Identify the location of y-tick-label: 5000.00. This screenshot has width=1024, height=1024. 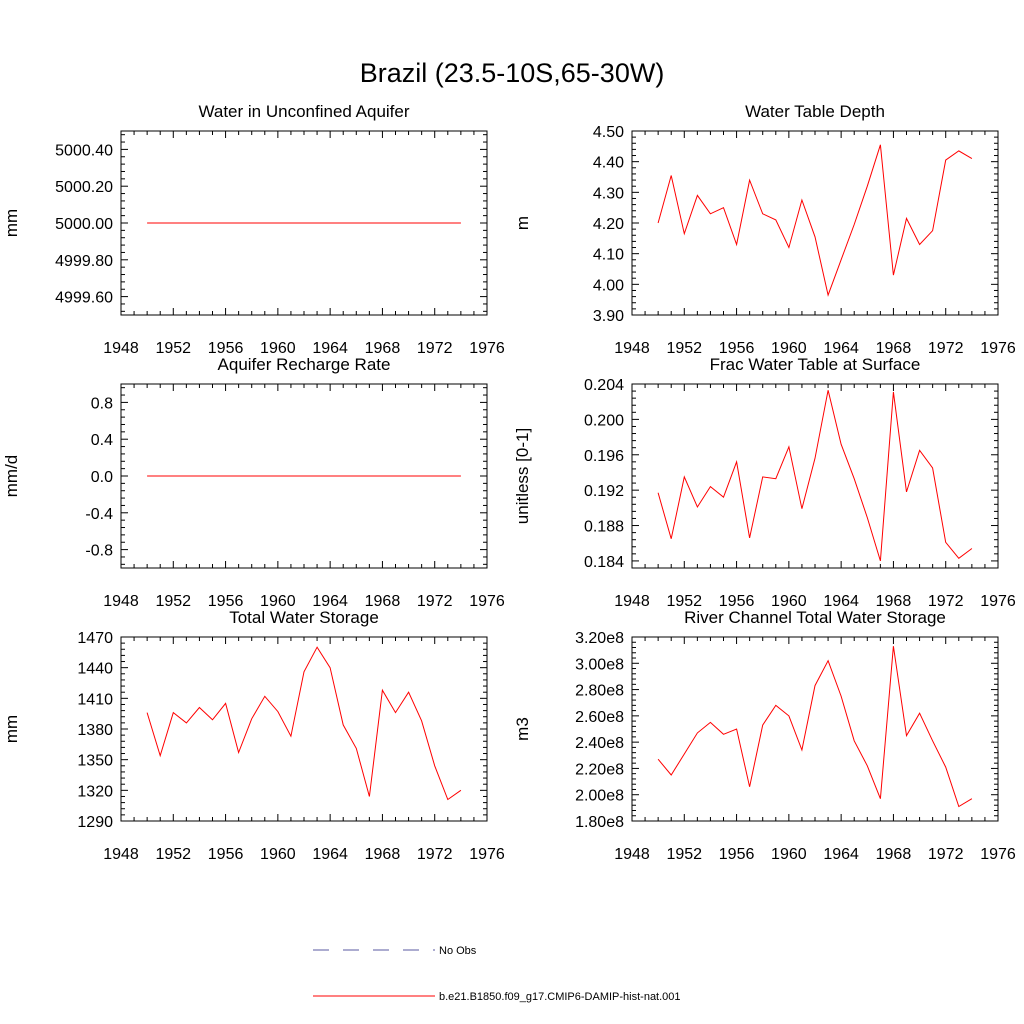
(84, 224).